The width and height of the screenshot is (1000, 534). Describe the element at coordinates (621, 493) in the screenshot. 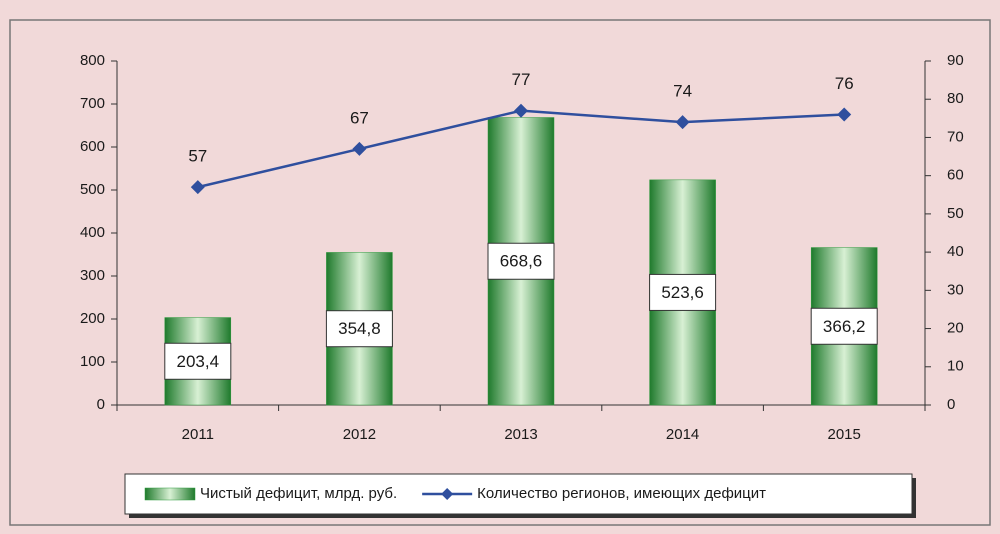

I see `legend-label: Количество регионов, имеющих дефицит` at that location.